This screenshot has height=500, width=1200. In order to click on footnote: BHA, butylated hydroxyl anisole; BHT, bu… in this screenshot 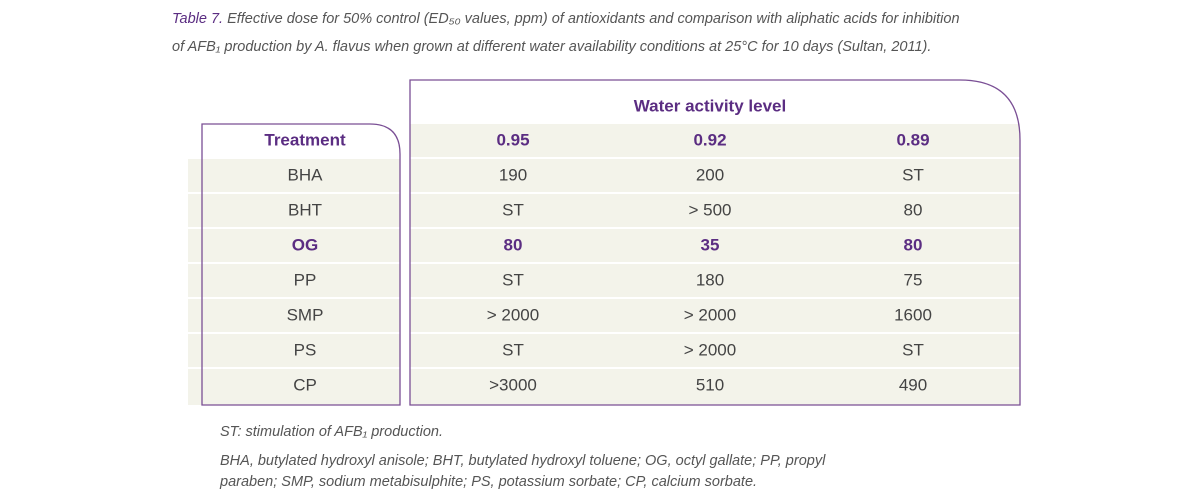, I will do `click(523, 461)`.